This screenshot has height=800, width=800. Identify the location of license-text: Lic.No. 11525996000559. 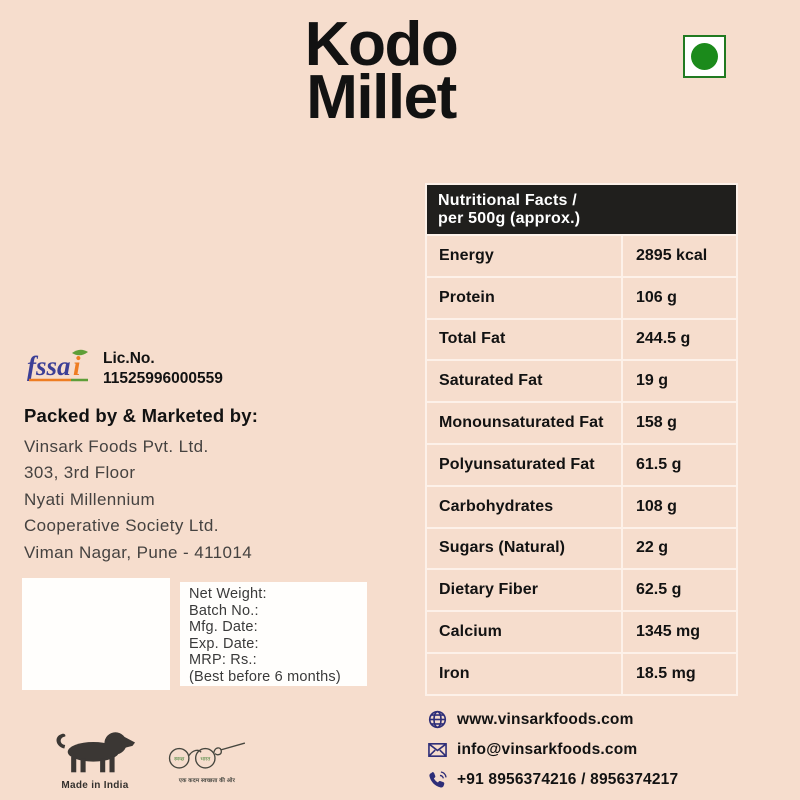
(163, 367).